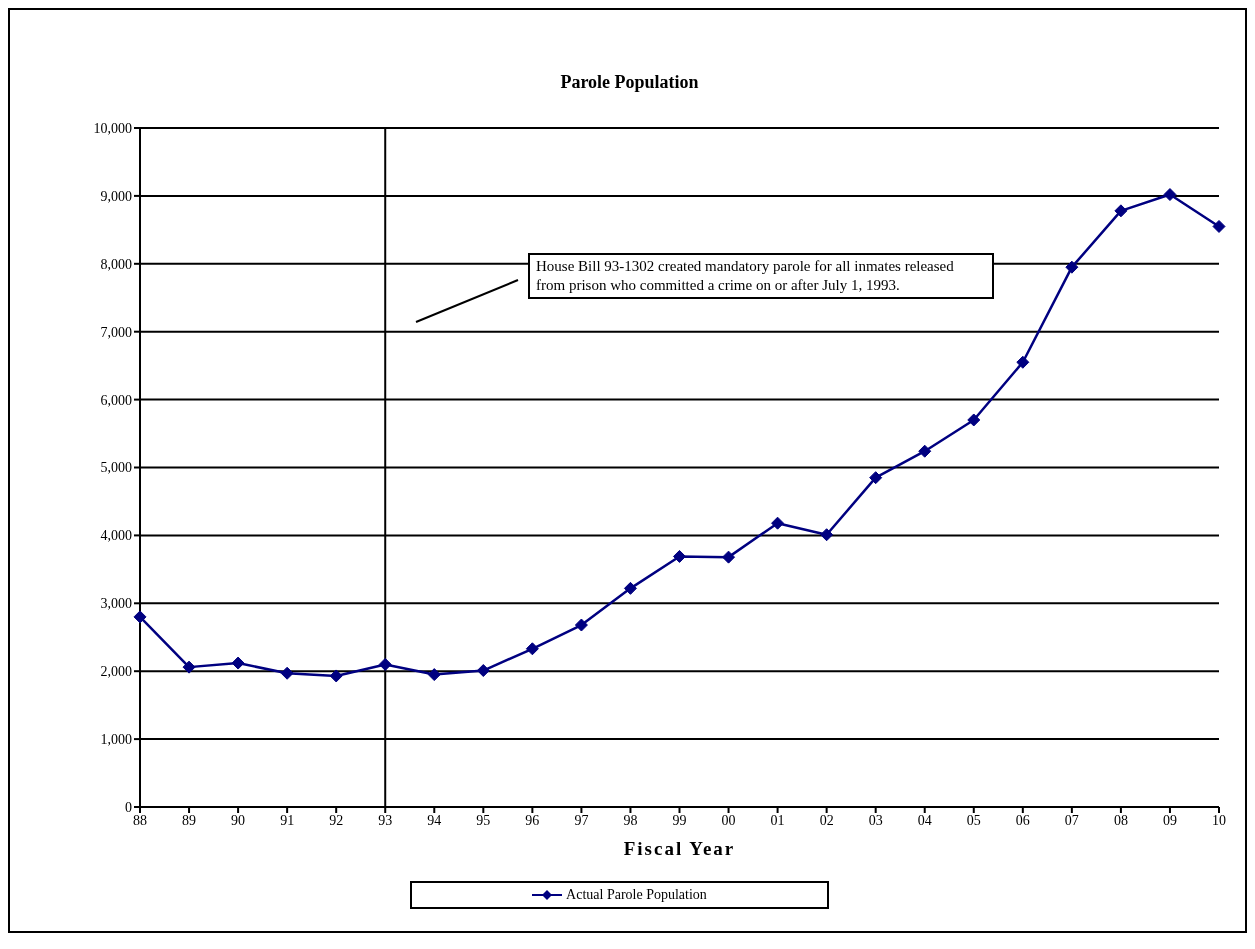  I want to click on y-tick-label: 6,000, so click(116, 400).